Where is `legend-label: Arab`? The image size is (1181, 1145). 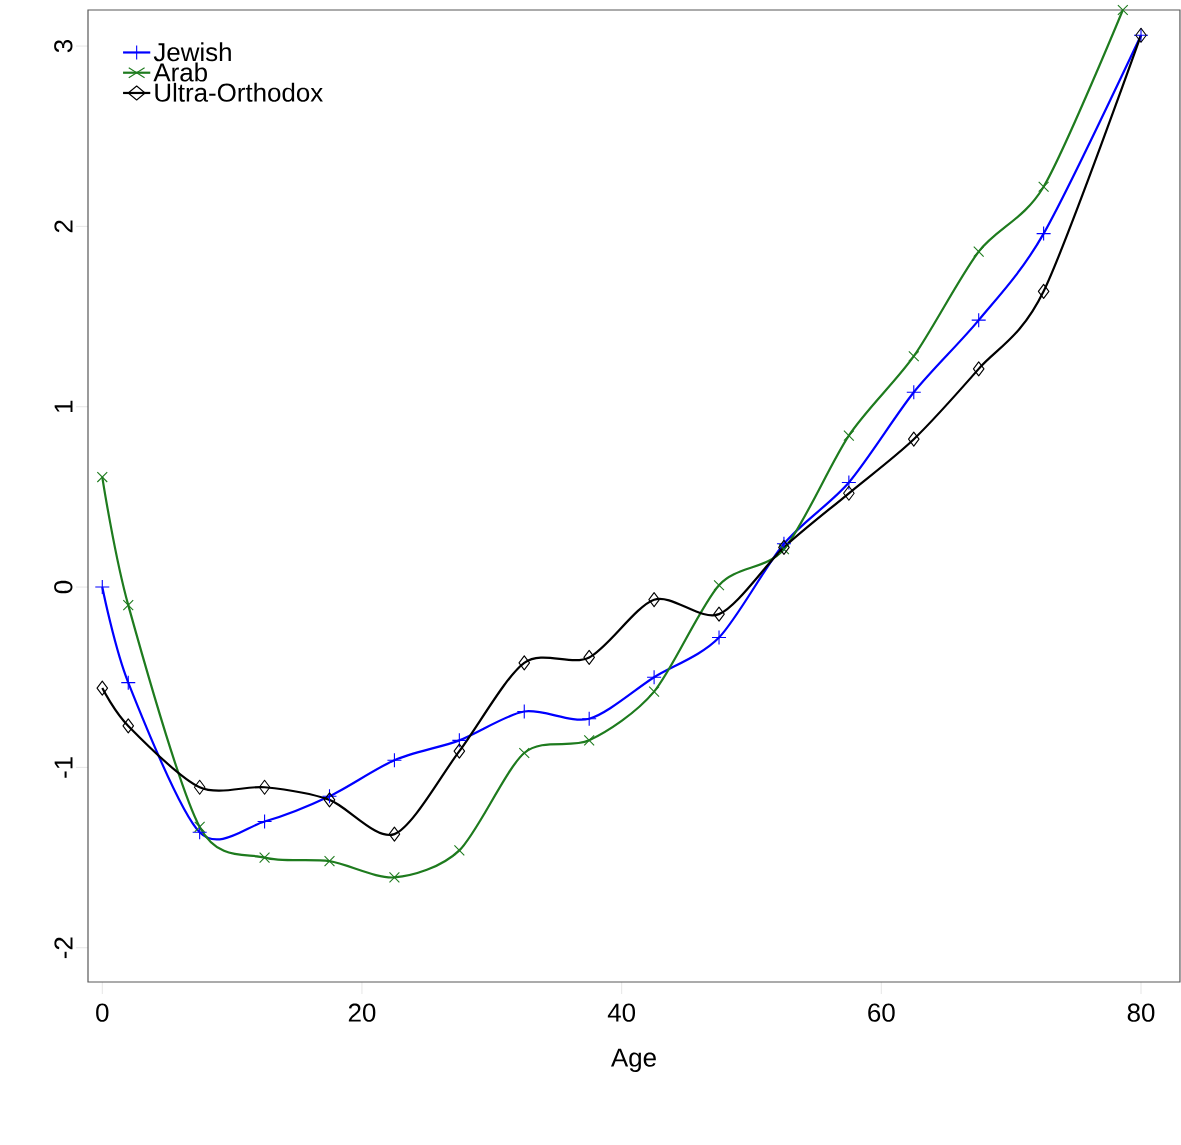
legend-label: Arab is located at coordinates (180, 72).